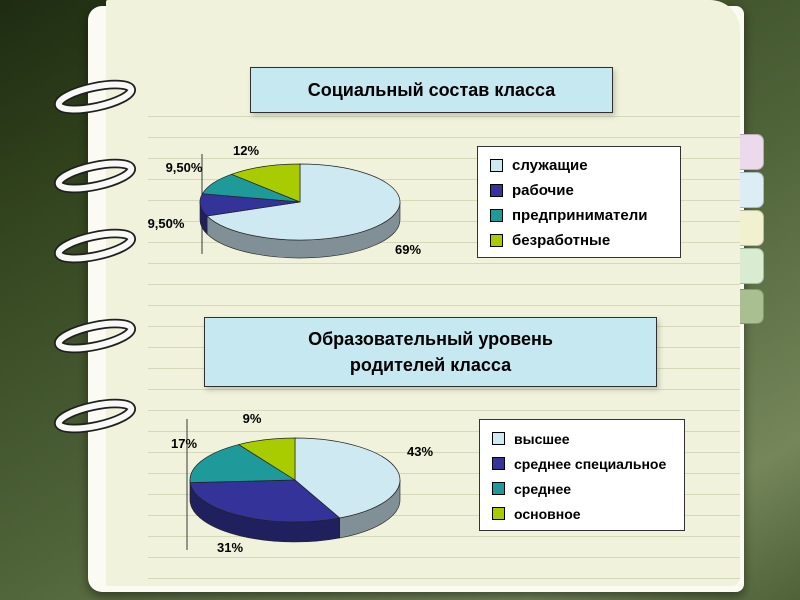 The width and height of the screenshot is (800, 600). What do you see at coordinates (430, 338) in the screenshot?
I see `chart2-title-line1: Образовательный уровень` at bounding box center [430, 338].